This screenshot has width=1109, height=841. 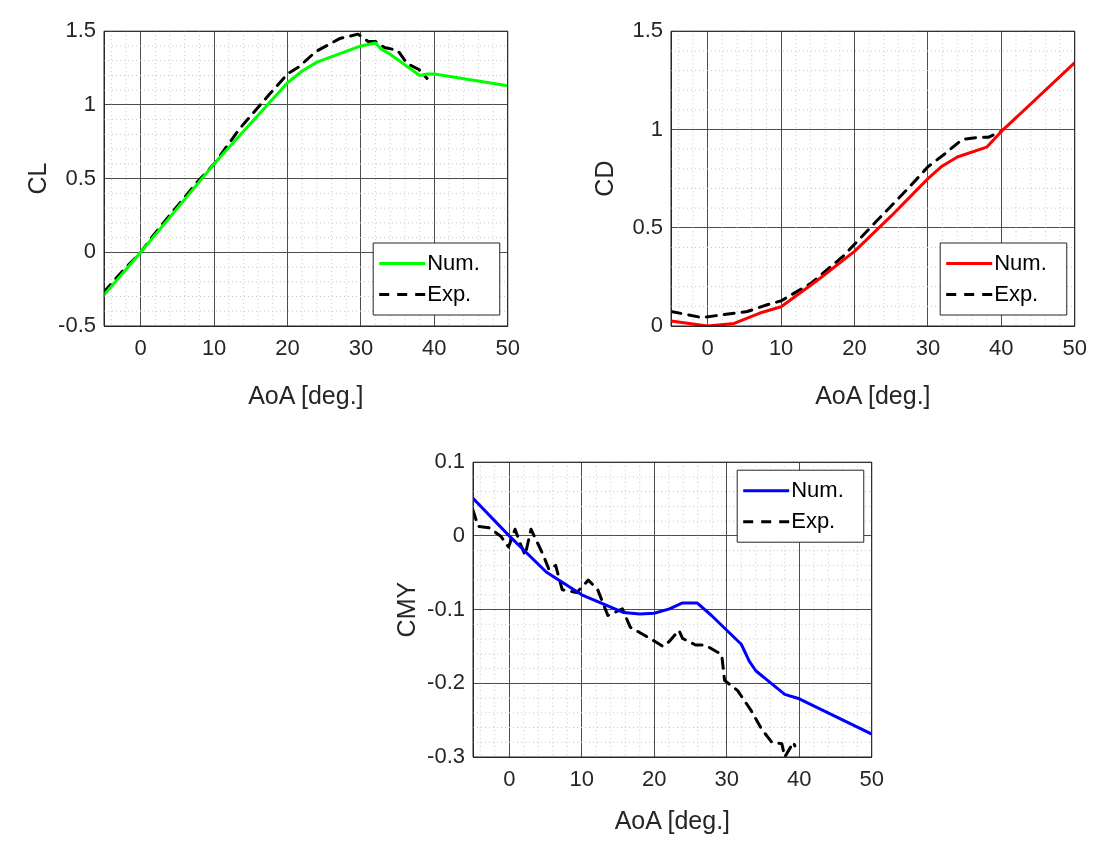 What do you see at coordinates (446, 682) in the screenshot?
I see `y-tick-label: -0.2` at bounding box center [446, 682].